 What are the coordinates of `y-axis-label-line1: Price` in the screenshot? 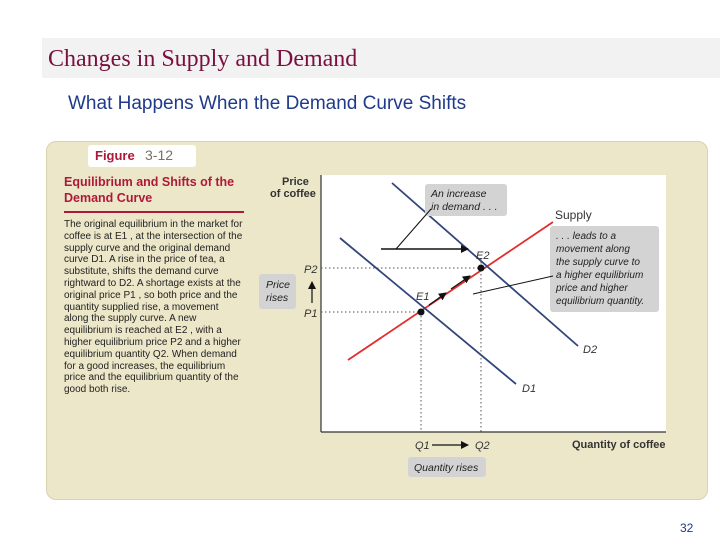 It's located at (295, 182).